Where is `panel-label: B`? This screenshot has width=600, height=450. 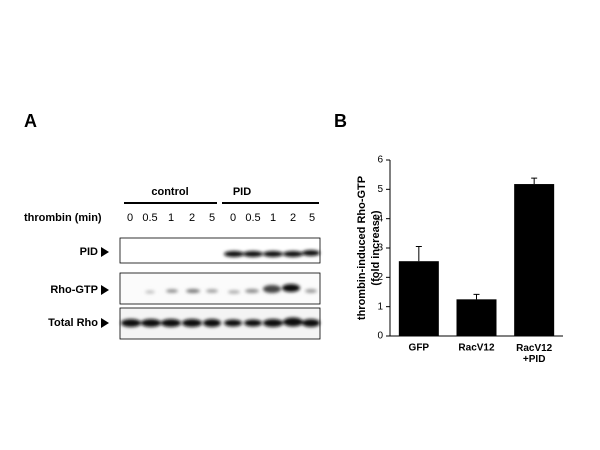
panel-label: B is located at coordinates (340, 121).